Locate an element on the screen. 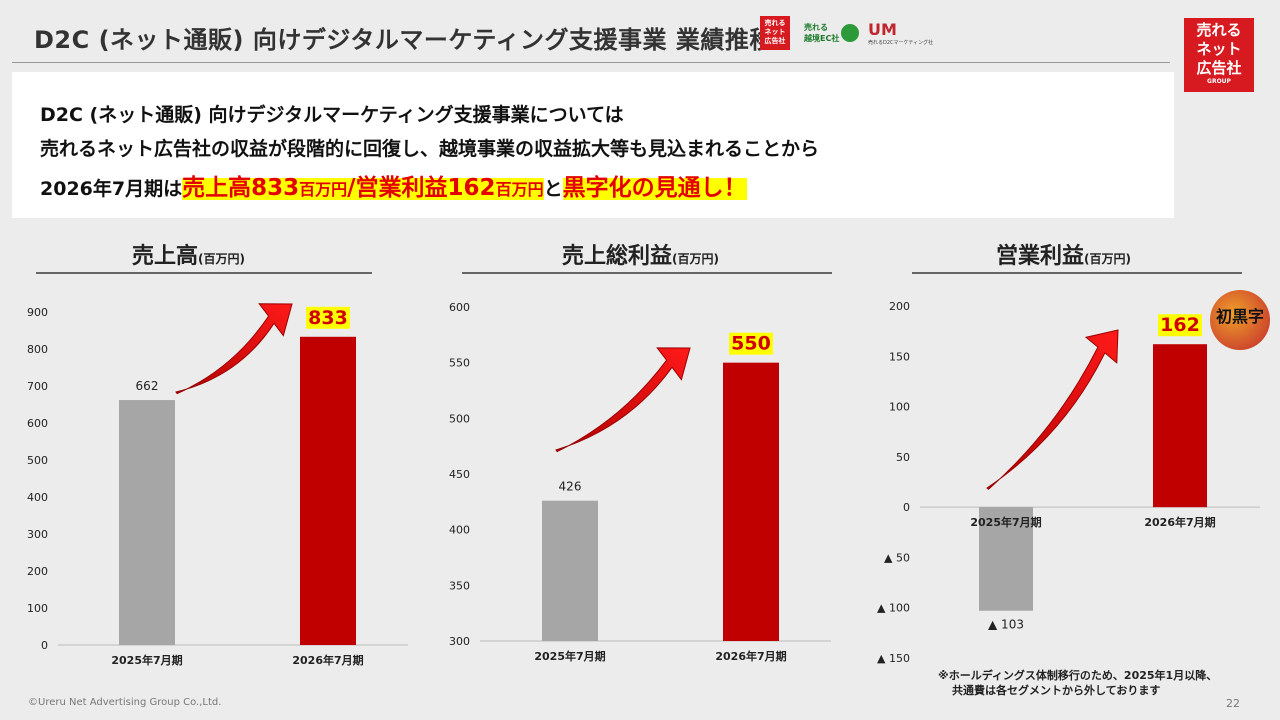 The image size is (1280, 720). chart-title-gross-profit: 売上総利益(百万円) is located at coordinates (640, 254).